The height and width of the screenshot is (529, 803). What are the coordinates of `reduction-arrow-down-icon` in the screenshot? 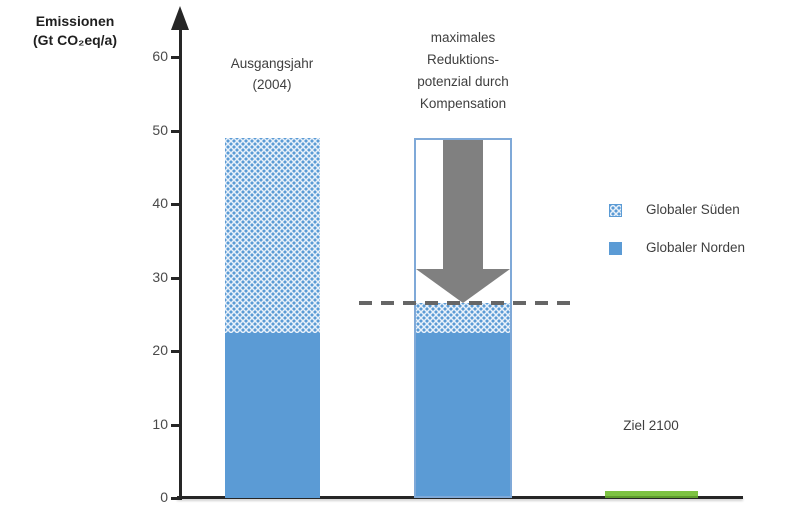 It's located at (463, 286).